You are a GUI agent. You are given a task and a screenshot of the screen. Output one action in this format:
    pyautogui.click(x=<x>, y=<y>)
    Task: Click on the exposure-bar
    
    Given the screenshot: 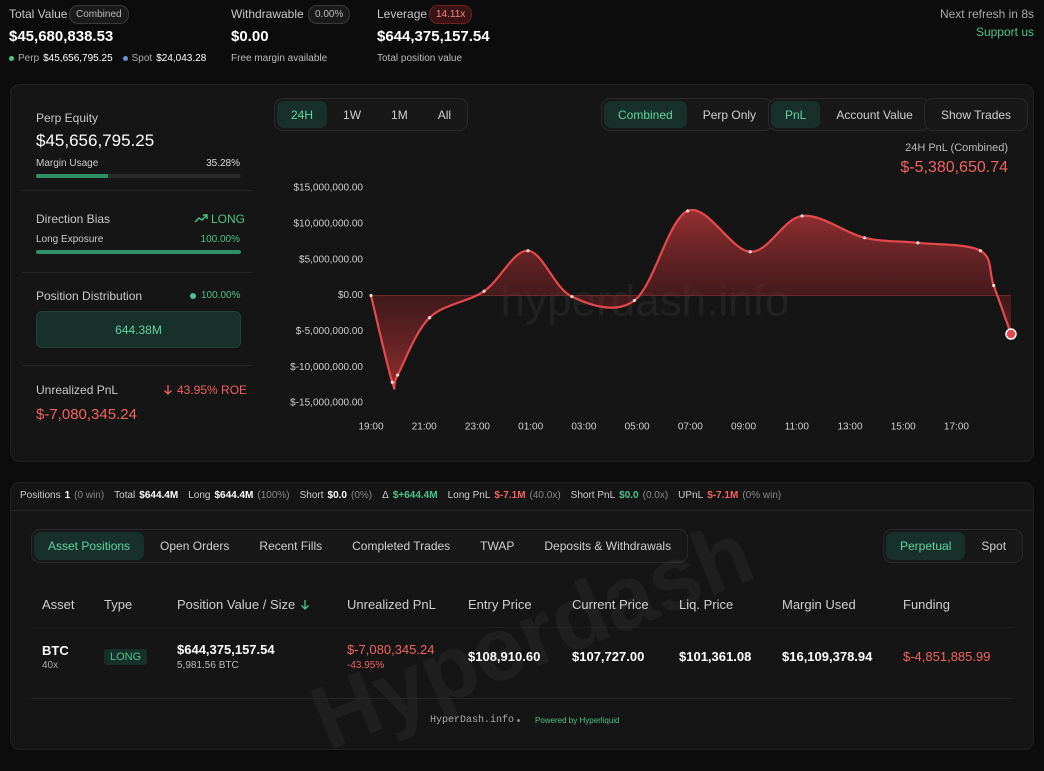 What is the action you would take?
    pyautogui.click(x=138, y=252)
    